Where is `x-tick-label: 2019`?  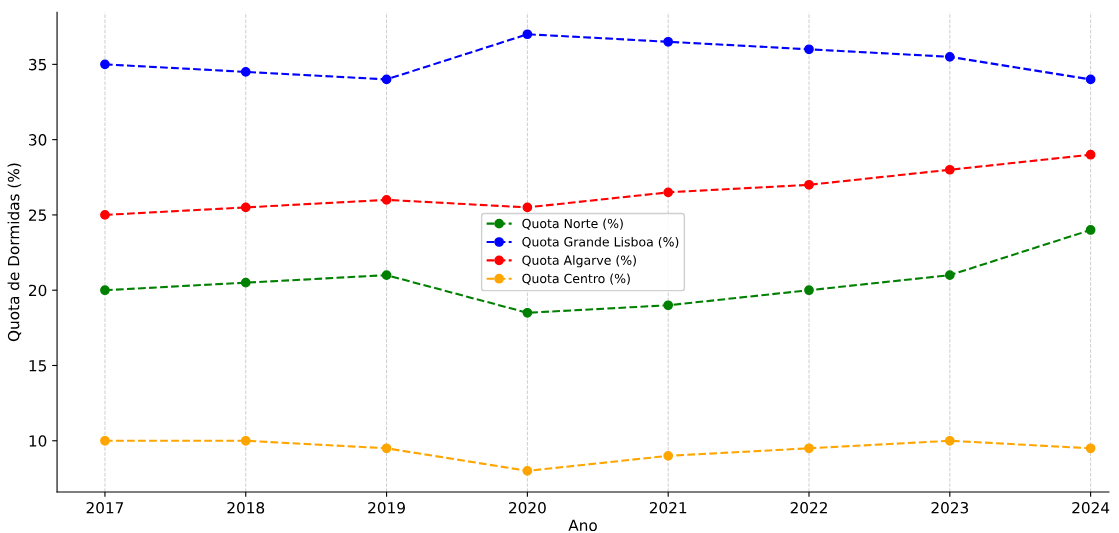 x-tick-label: 2019 is located at coordinates (386, 507).